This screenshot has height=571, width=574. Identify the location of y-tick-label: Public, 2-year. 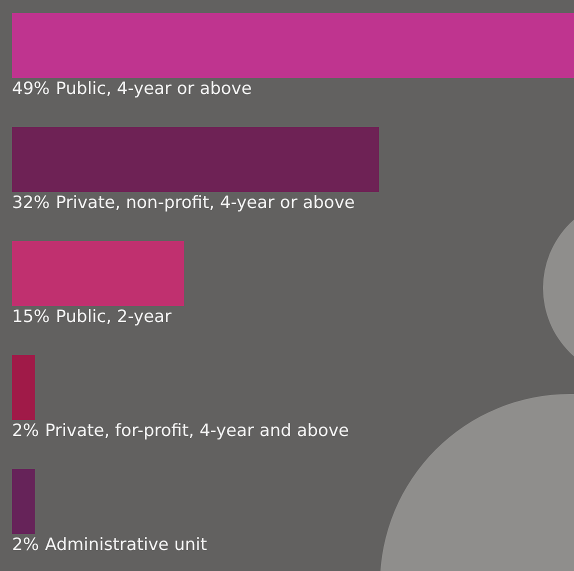
(114, 316).